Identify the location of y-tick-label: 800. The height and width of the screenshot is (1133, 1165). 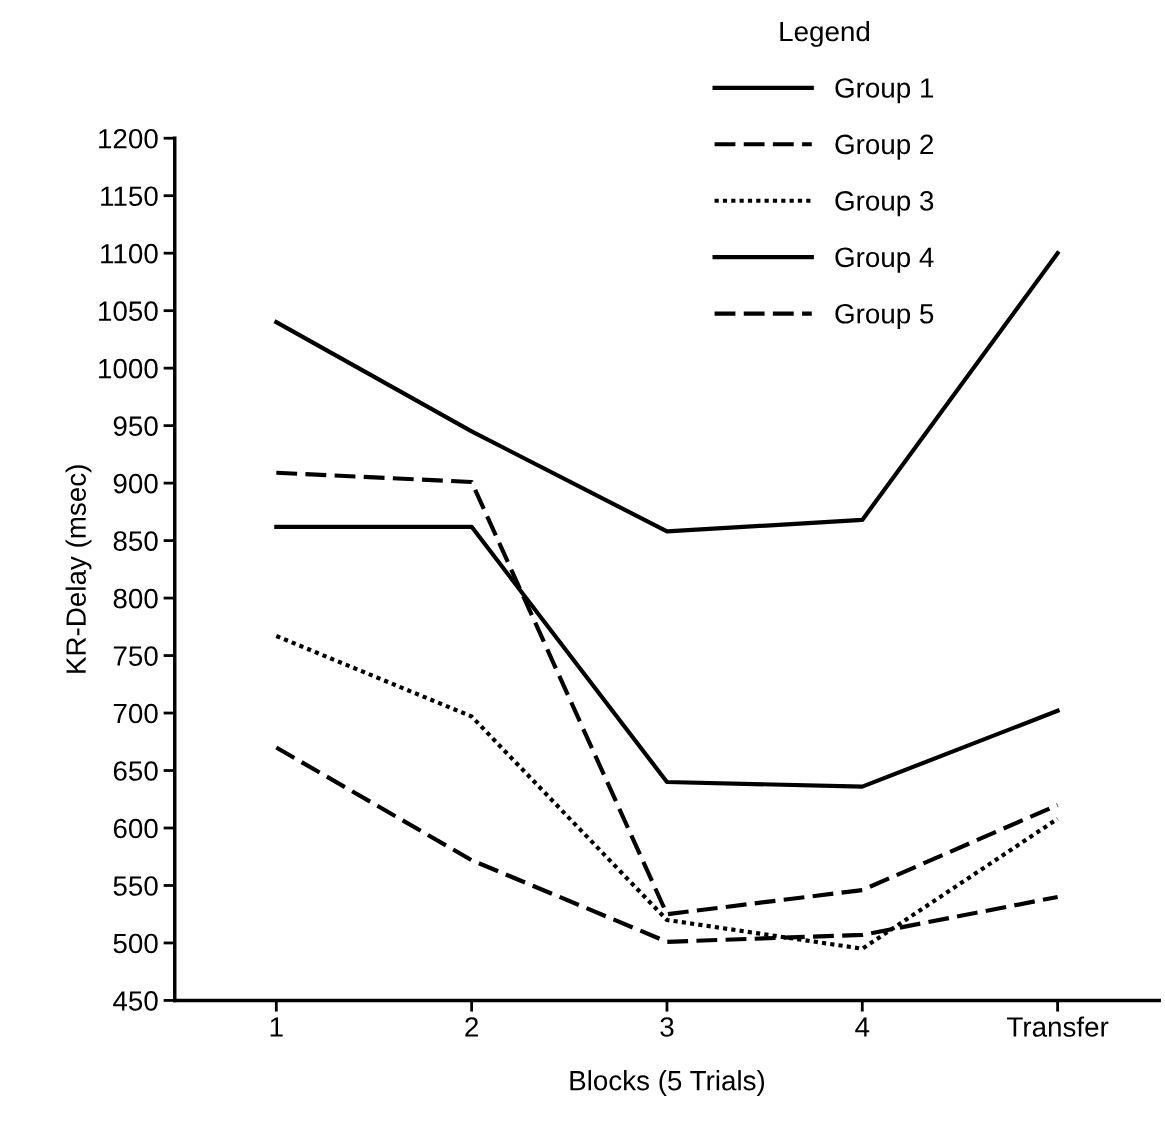
(135, 598).